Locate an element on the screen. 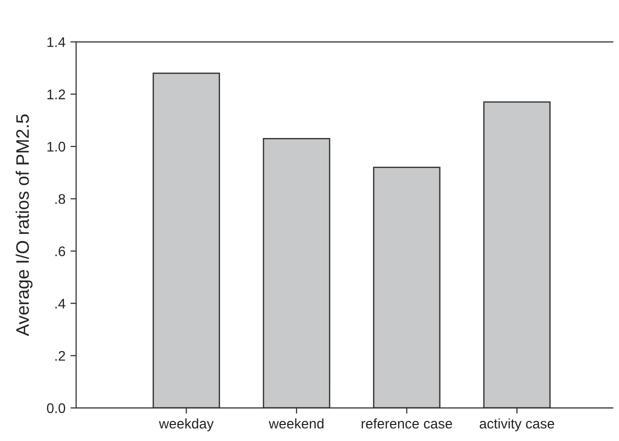  y-tick-label: .2 is located at coordinates (60, 355).